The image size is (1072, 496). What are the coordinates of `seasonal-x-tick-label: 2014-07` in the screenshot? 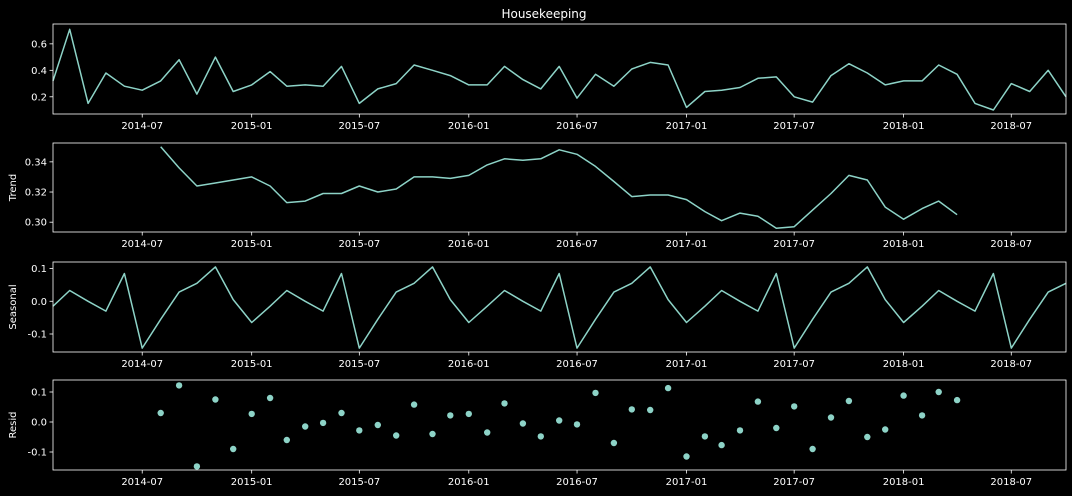 It's located at (142, 364).